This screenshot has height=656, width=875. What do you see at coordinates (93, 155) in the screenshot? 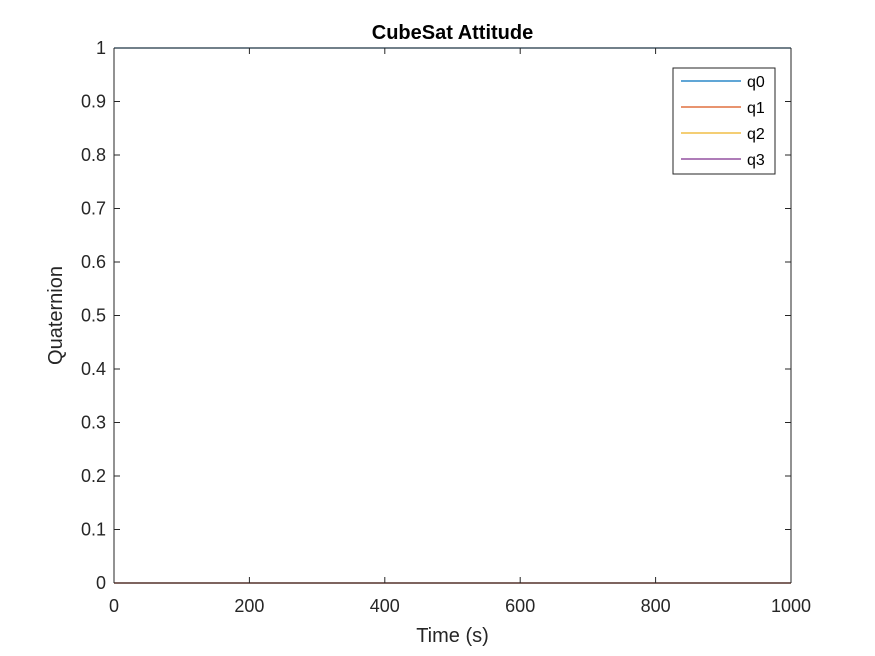
I see `y-tick-label: 0.8` at bounding box center [93, 155].